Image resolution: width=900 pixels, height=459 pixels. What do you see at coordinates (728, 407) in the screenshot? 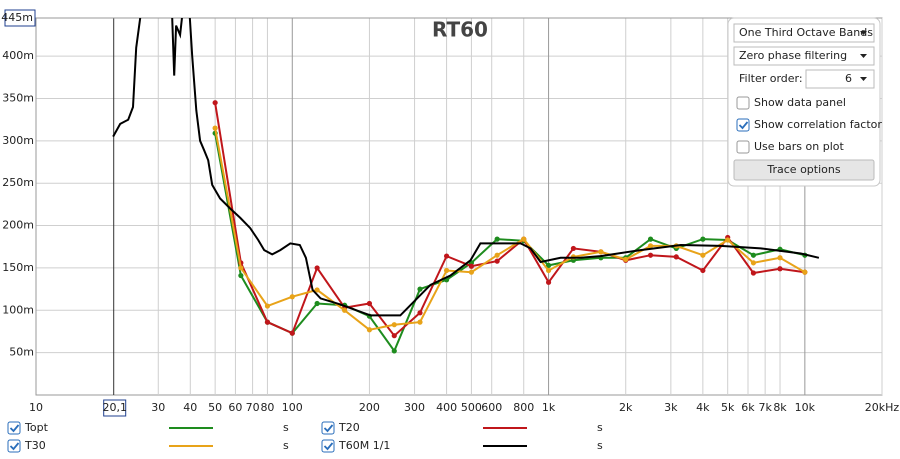
I see `x-tick-label: 5k` at bounding box center [728, 407].